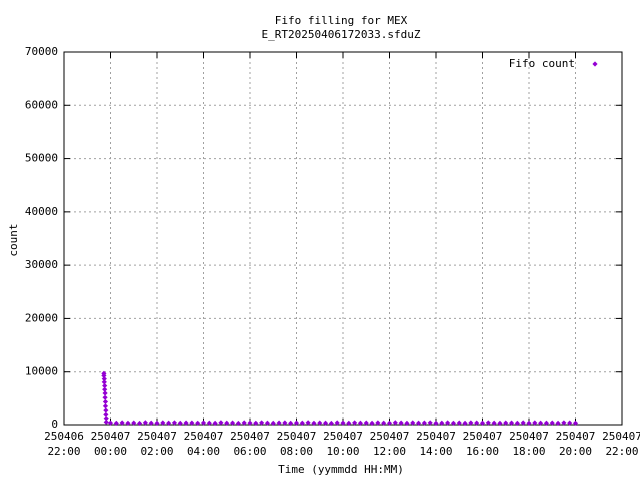 Image resolution: width=640 pixels, height=480 pixels. What do you see at coordinates (41, 317) in the screenshot?
I see `y-tick-label: 20000` at bounding box center [41, 317].